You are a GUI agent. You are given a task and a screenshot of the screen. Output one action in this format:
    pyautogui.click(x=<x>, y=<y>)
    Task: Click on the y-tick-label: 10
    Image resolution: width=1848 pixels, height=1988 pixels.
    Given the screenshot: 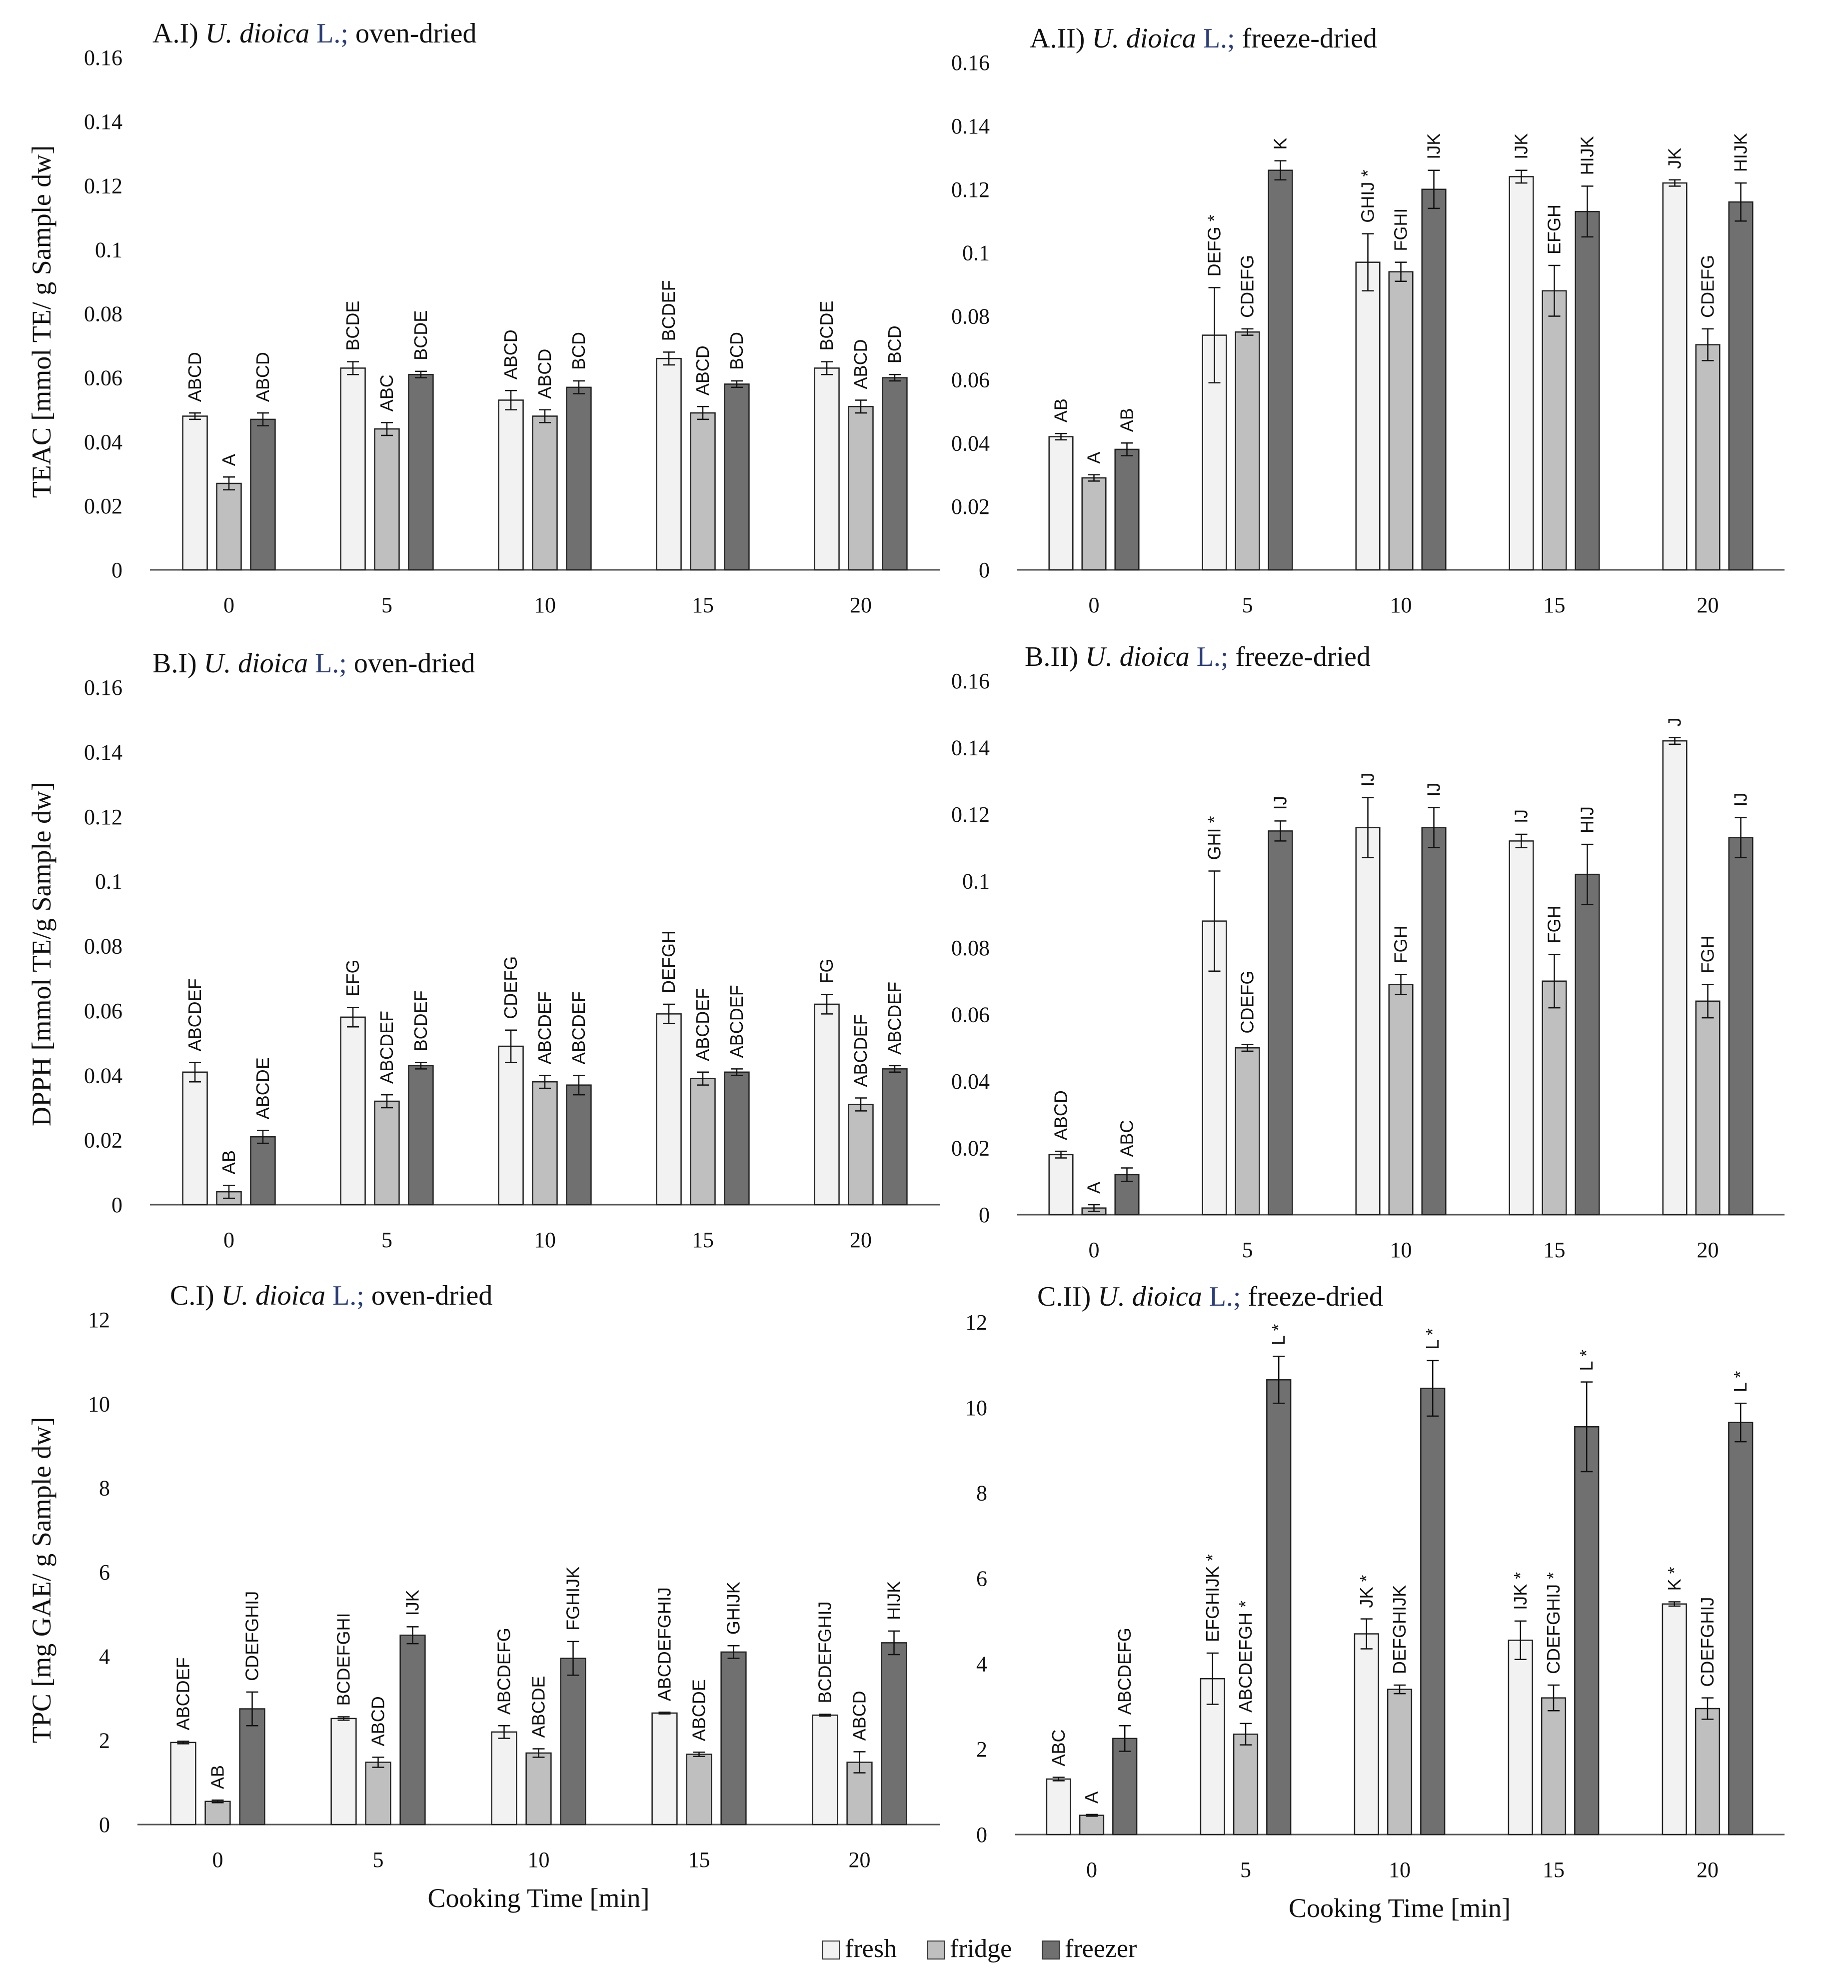 What is the action you would take?
    pyautogui.click(x=99, y=1404)
    